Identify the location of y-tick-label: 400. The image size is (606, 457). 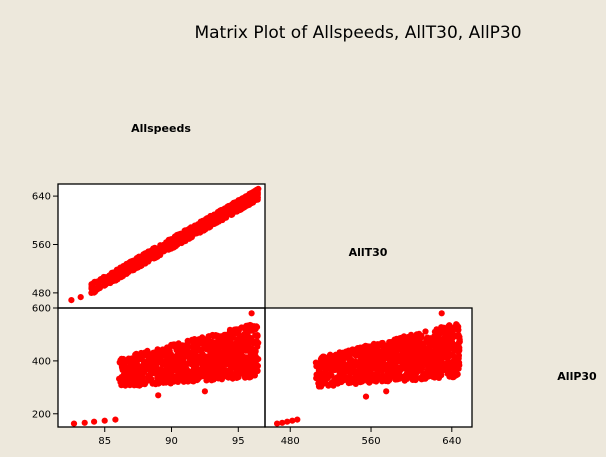
(41, 361).